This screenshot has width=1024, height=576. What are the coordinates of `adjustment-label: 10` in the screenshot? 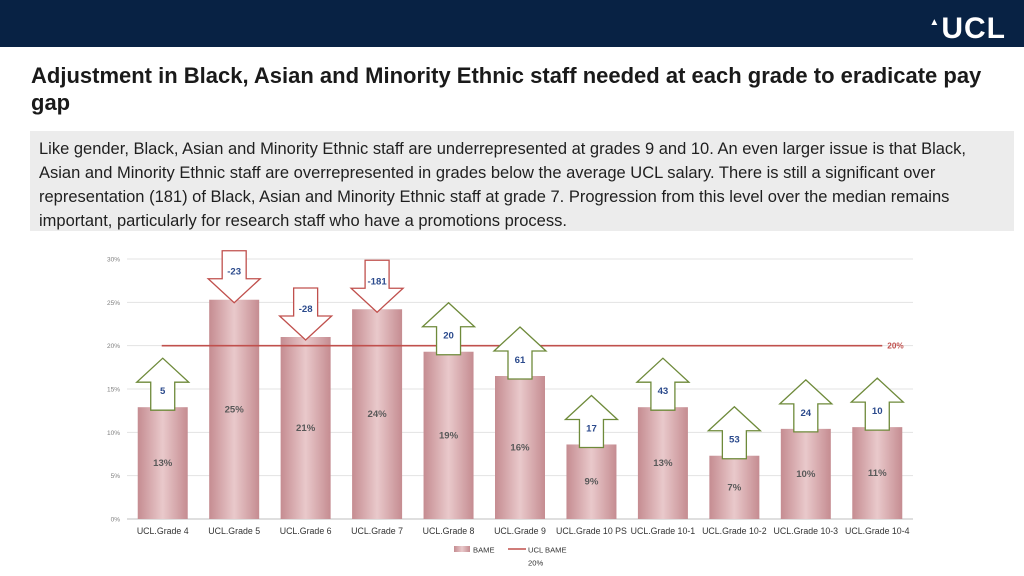 It's located at (877, 411).